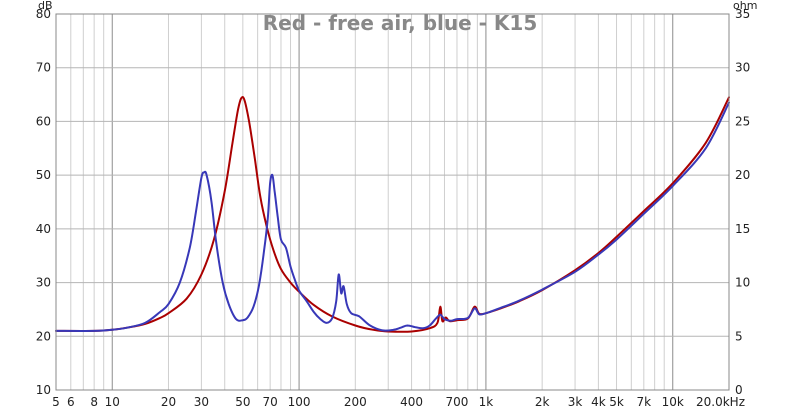  I want to click on y-left-tick-label: 30, so click(43, 283).